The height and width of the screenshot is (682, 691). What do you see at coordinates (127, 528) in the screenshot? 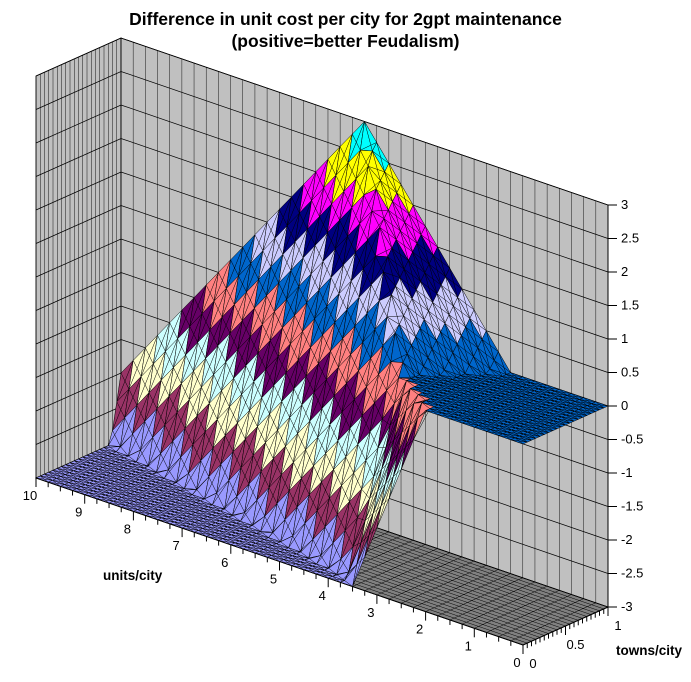
I see `units-axis-tick-label: 8` at bounding box center [127, 528].